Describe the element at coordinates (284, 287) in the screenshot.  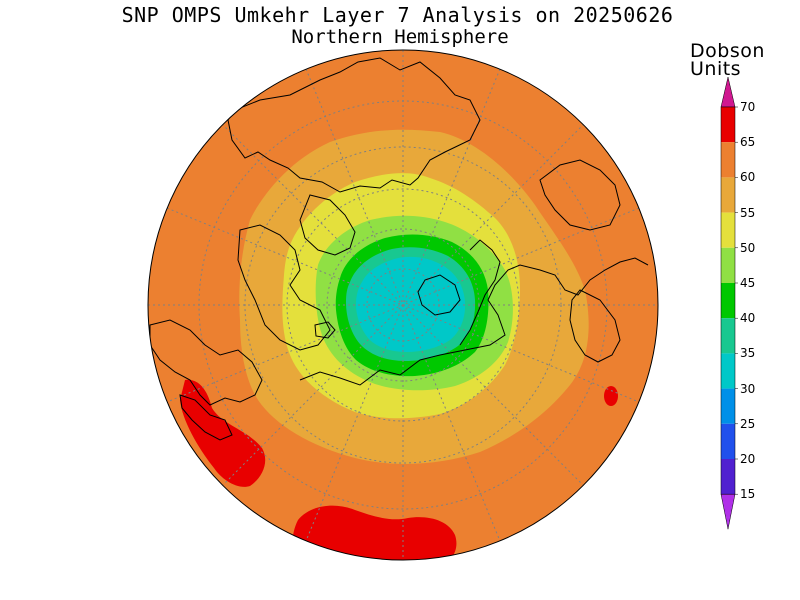
I see `coastline-canada-arctic` at that location.